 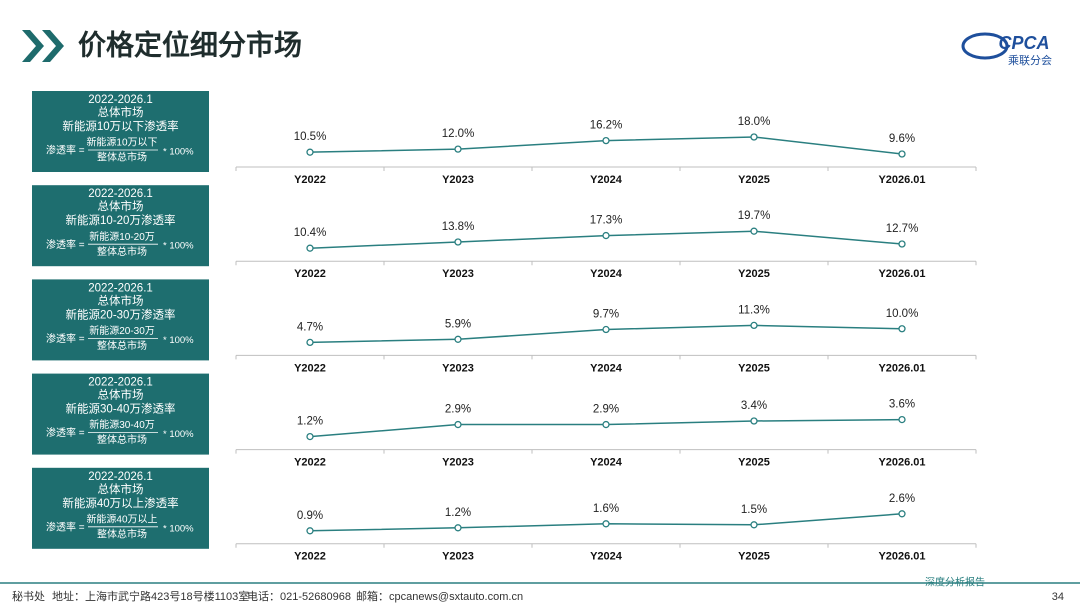 I want to click on data-label: 0.9%, so click(x=310, y=516).